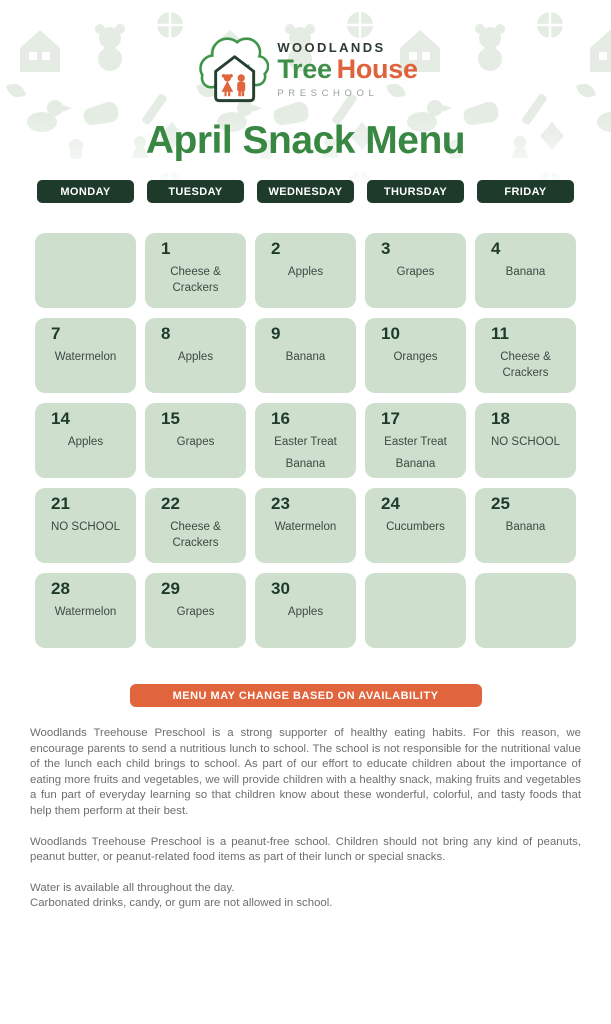 The image size is (611, 1024). I want to click on calendar-cell: 22 Cheese & Crackers, so click(195, 525).